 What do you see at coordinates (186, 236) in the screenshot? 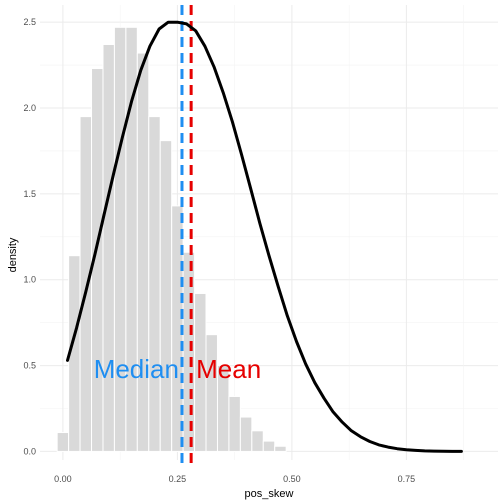
I see `reference-lines` at bounding box center [186, 236].